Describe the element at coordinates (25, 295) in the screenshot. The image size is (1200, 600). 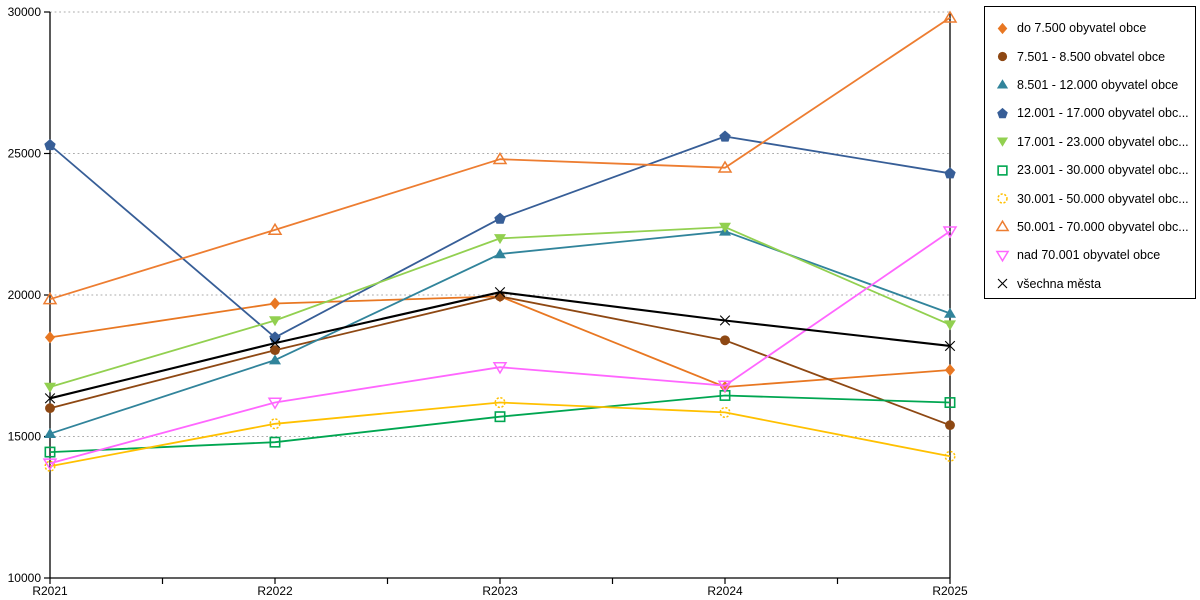
I see `y-tick-label: 20000` at that location.